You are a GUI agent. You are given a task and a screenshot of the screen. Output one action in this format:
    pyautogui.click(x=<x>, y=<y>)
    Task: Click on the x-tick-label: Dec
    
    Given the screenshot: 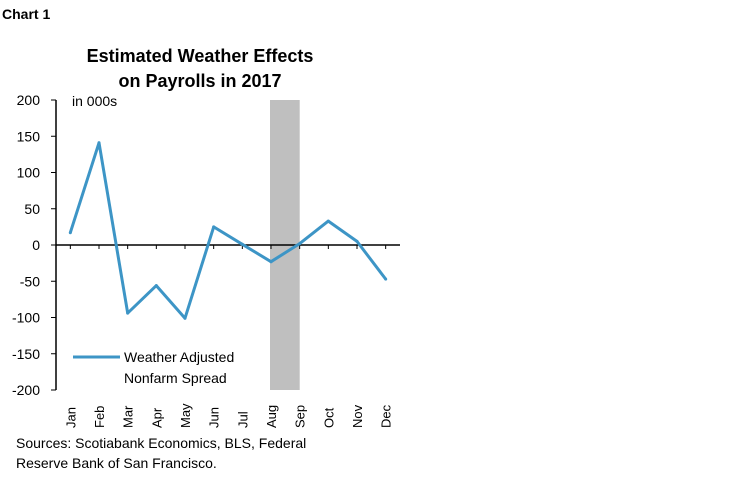 What is the action you would take?
    pyautogui.click(x=386, y=416)
    